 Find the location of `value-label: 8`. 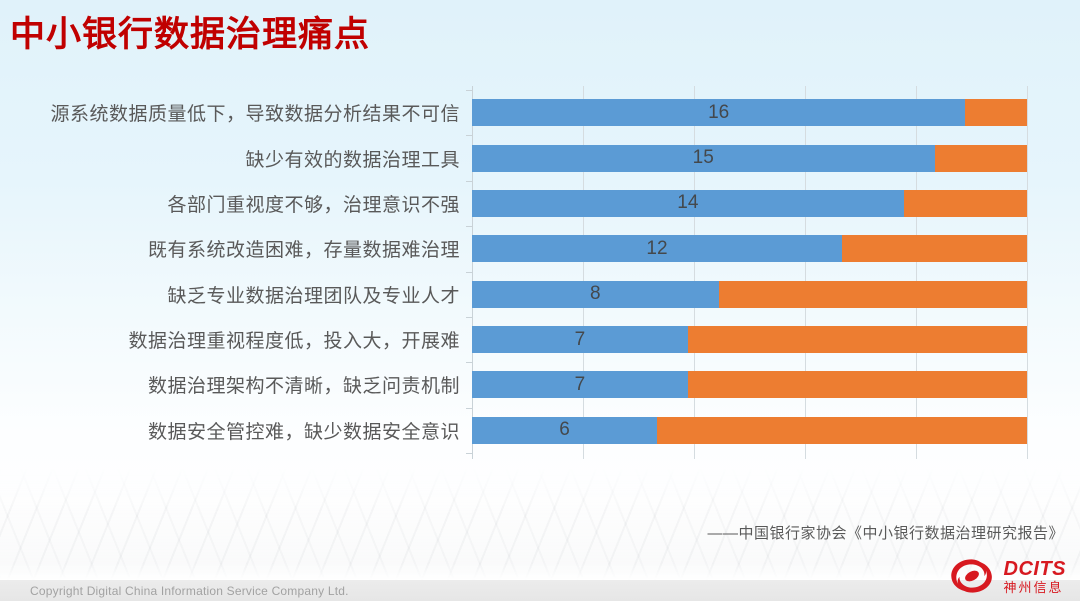

value-label: 8 is located at coordinates (595, 294).